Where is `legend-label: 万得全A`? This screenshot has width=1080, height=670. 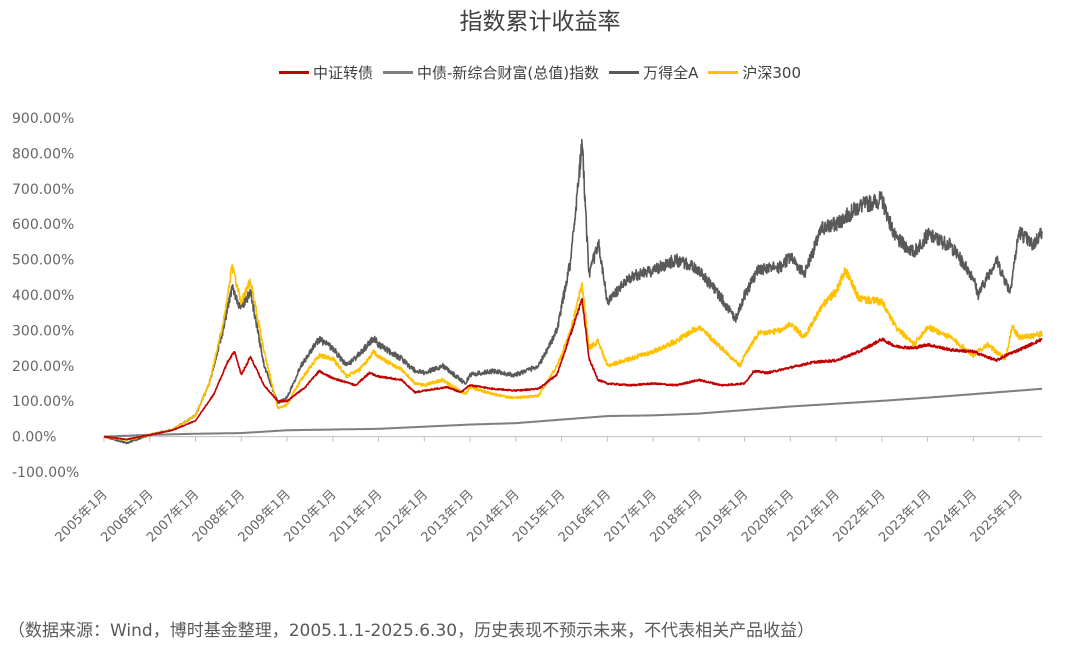 legend-label: 万得全A is located at coordinates (671, 73).